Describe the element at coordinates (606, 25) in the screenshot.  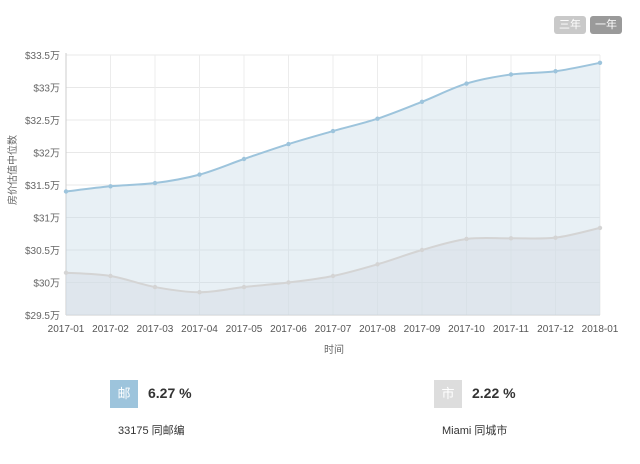
I see `one-year-button: 一年` at that location.